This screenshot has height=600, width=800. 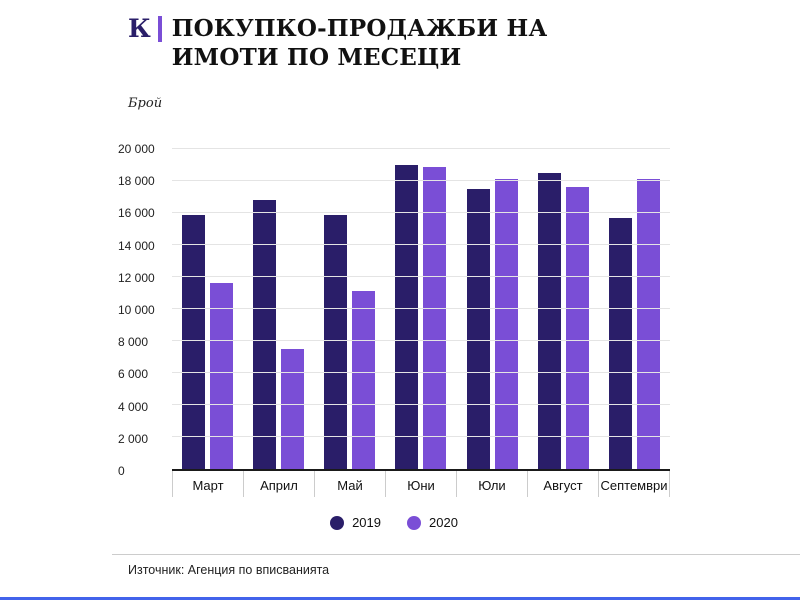 I want to click on bar-2020-май, so click(x=364, y=380).